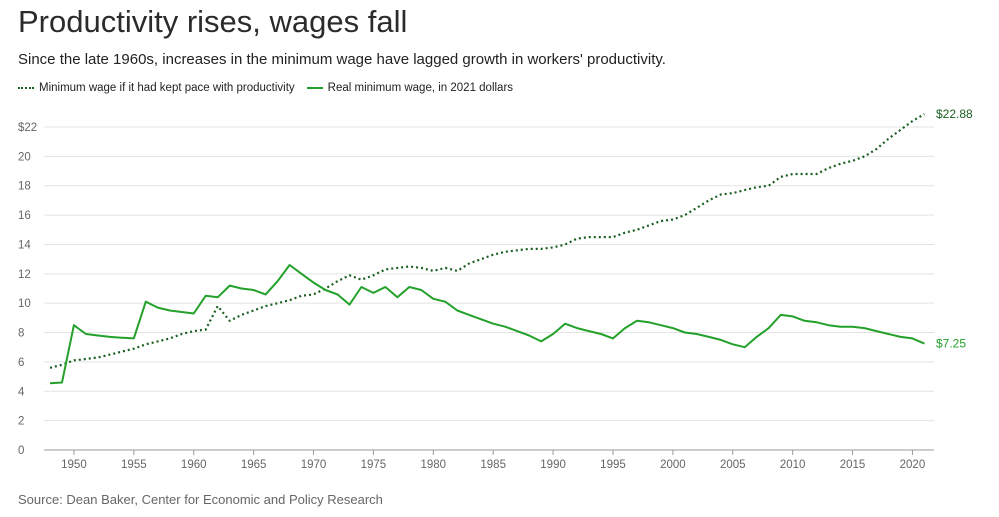  Describe the element at coordinates (420, 88) in the screenshot. I see `legend-label-real-wage: Real minimum wage, in 2021 dollars` at that location.